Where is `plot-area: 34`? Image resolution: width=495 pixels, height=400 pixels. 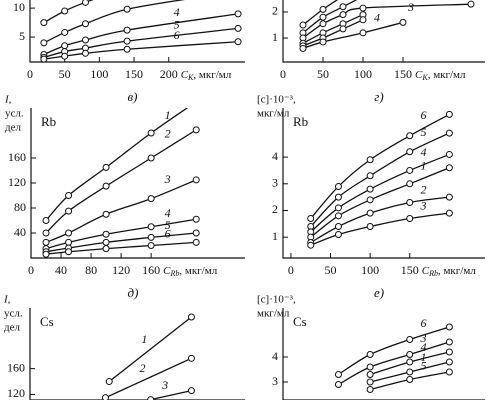
plot-area: 34 is located at coordinates (387, 26).